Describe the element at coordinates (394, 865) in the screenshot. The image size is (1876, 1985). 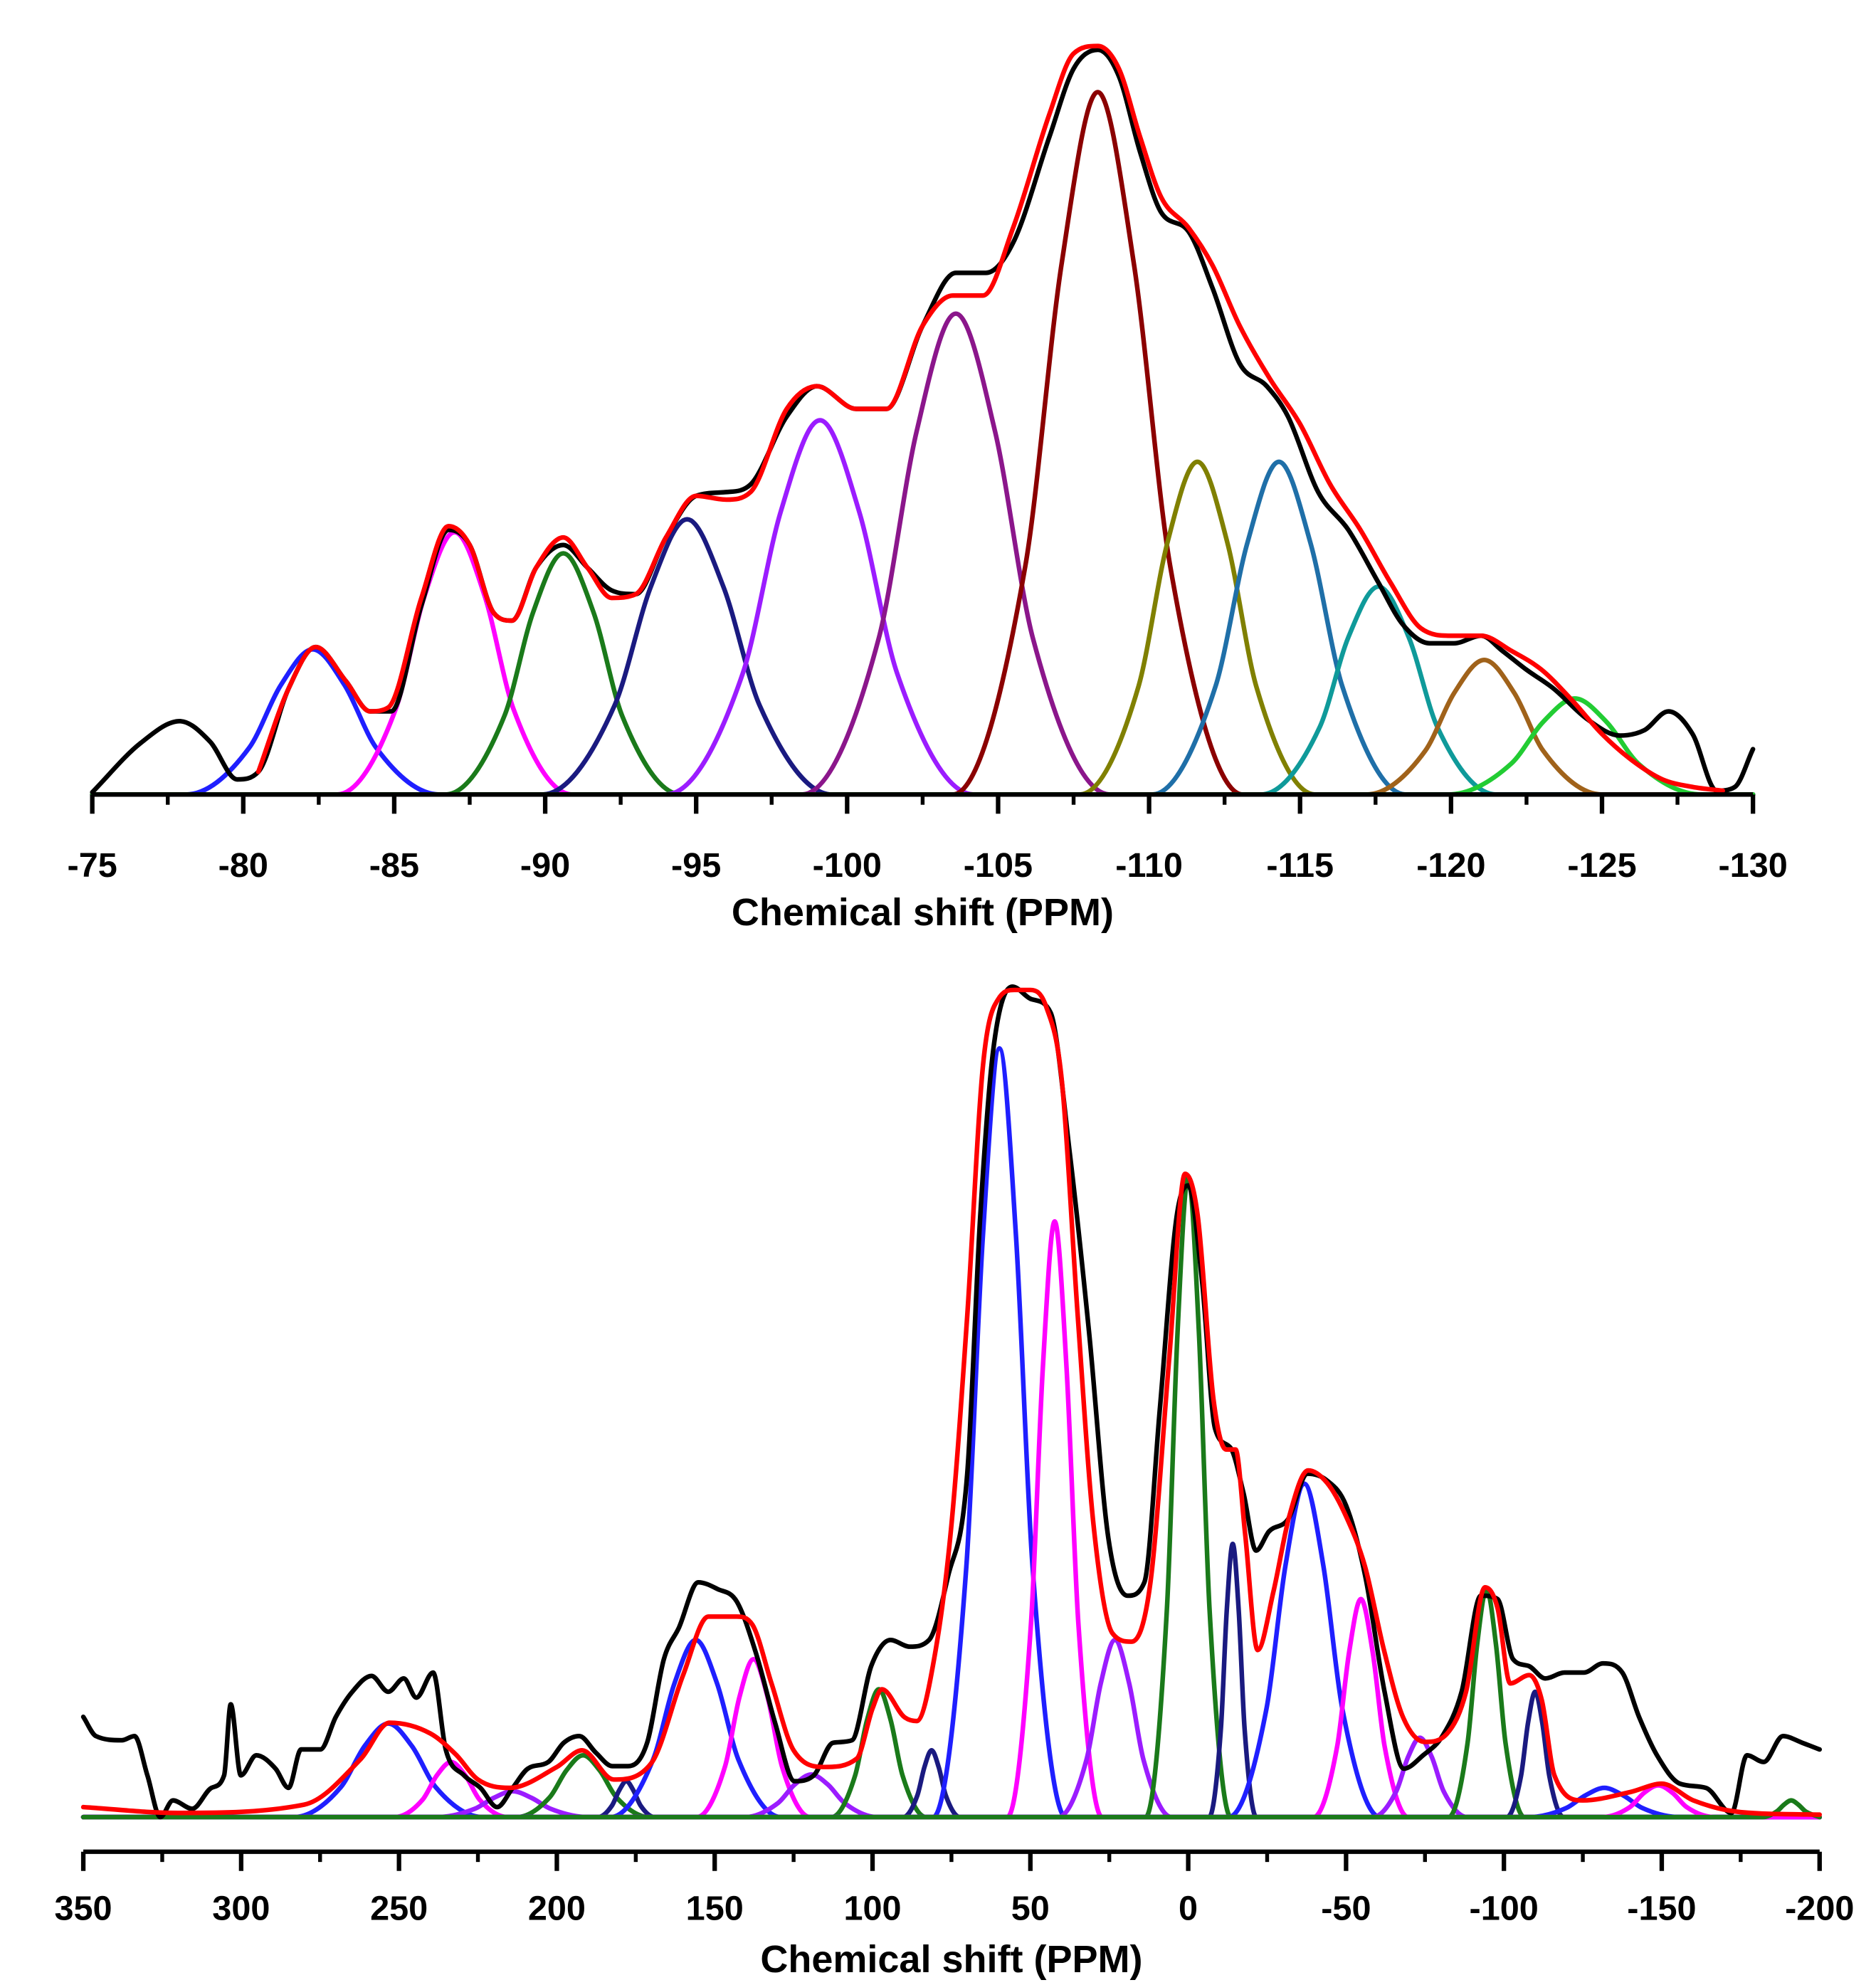
I see `x-tick-label: -85` at that location.